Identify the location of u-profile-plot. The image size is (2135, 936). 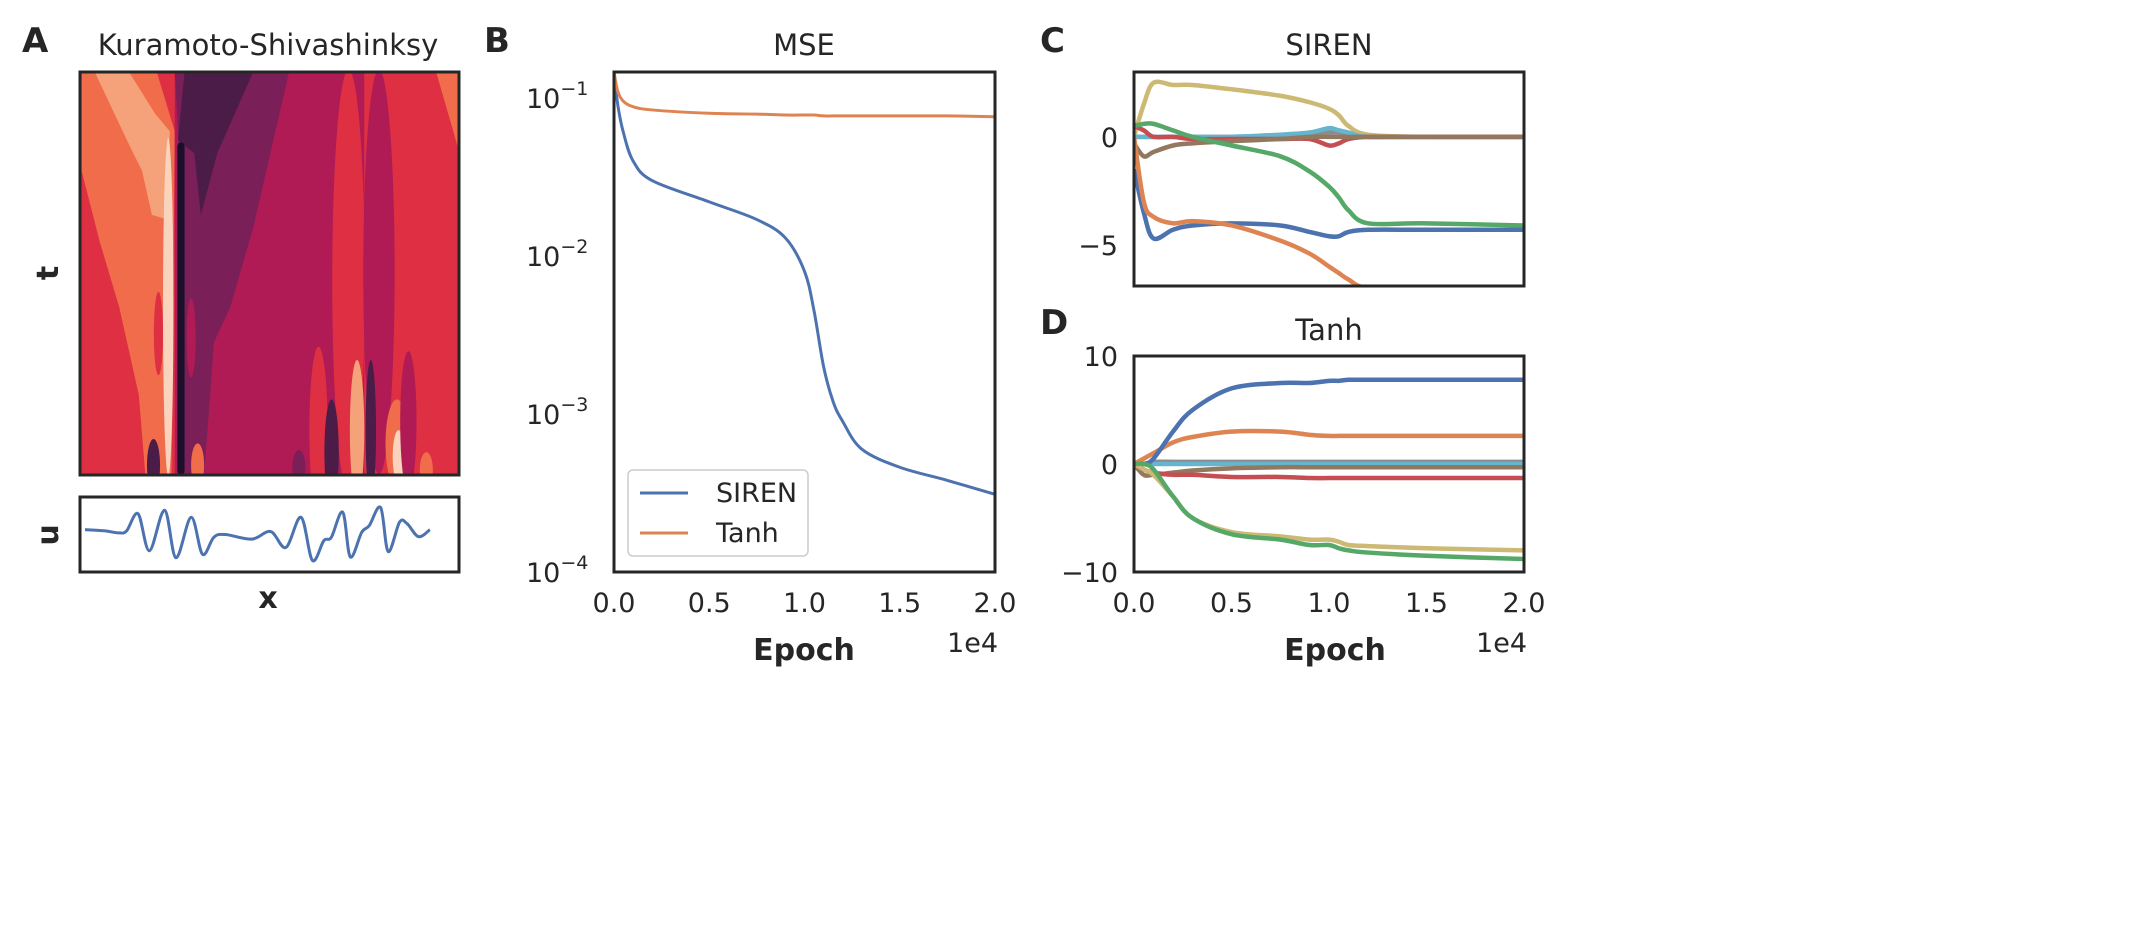
(257, 534).